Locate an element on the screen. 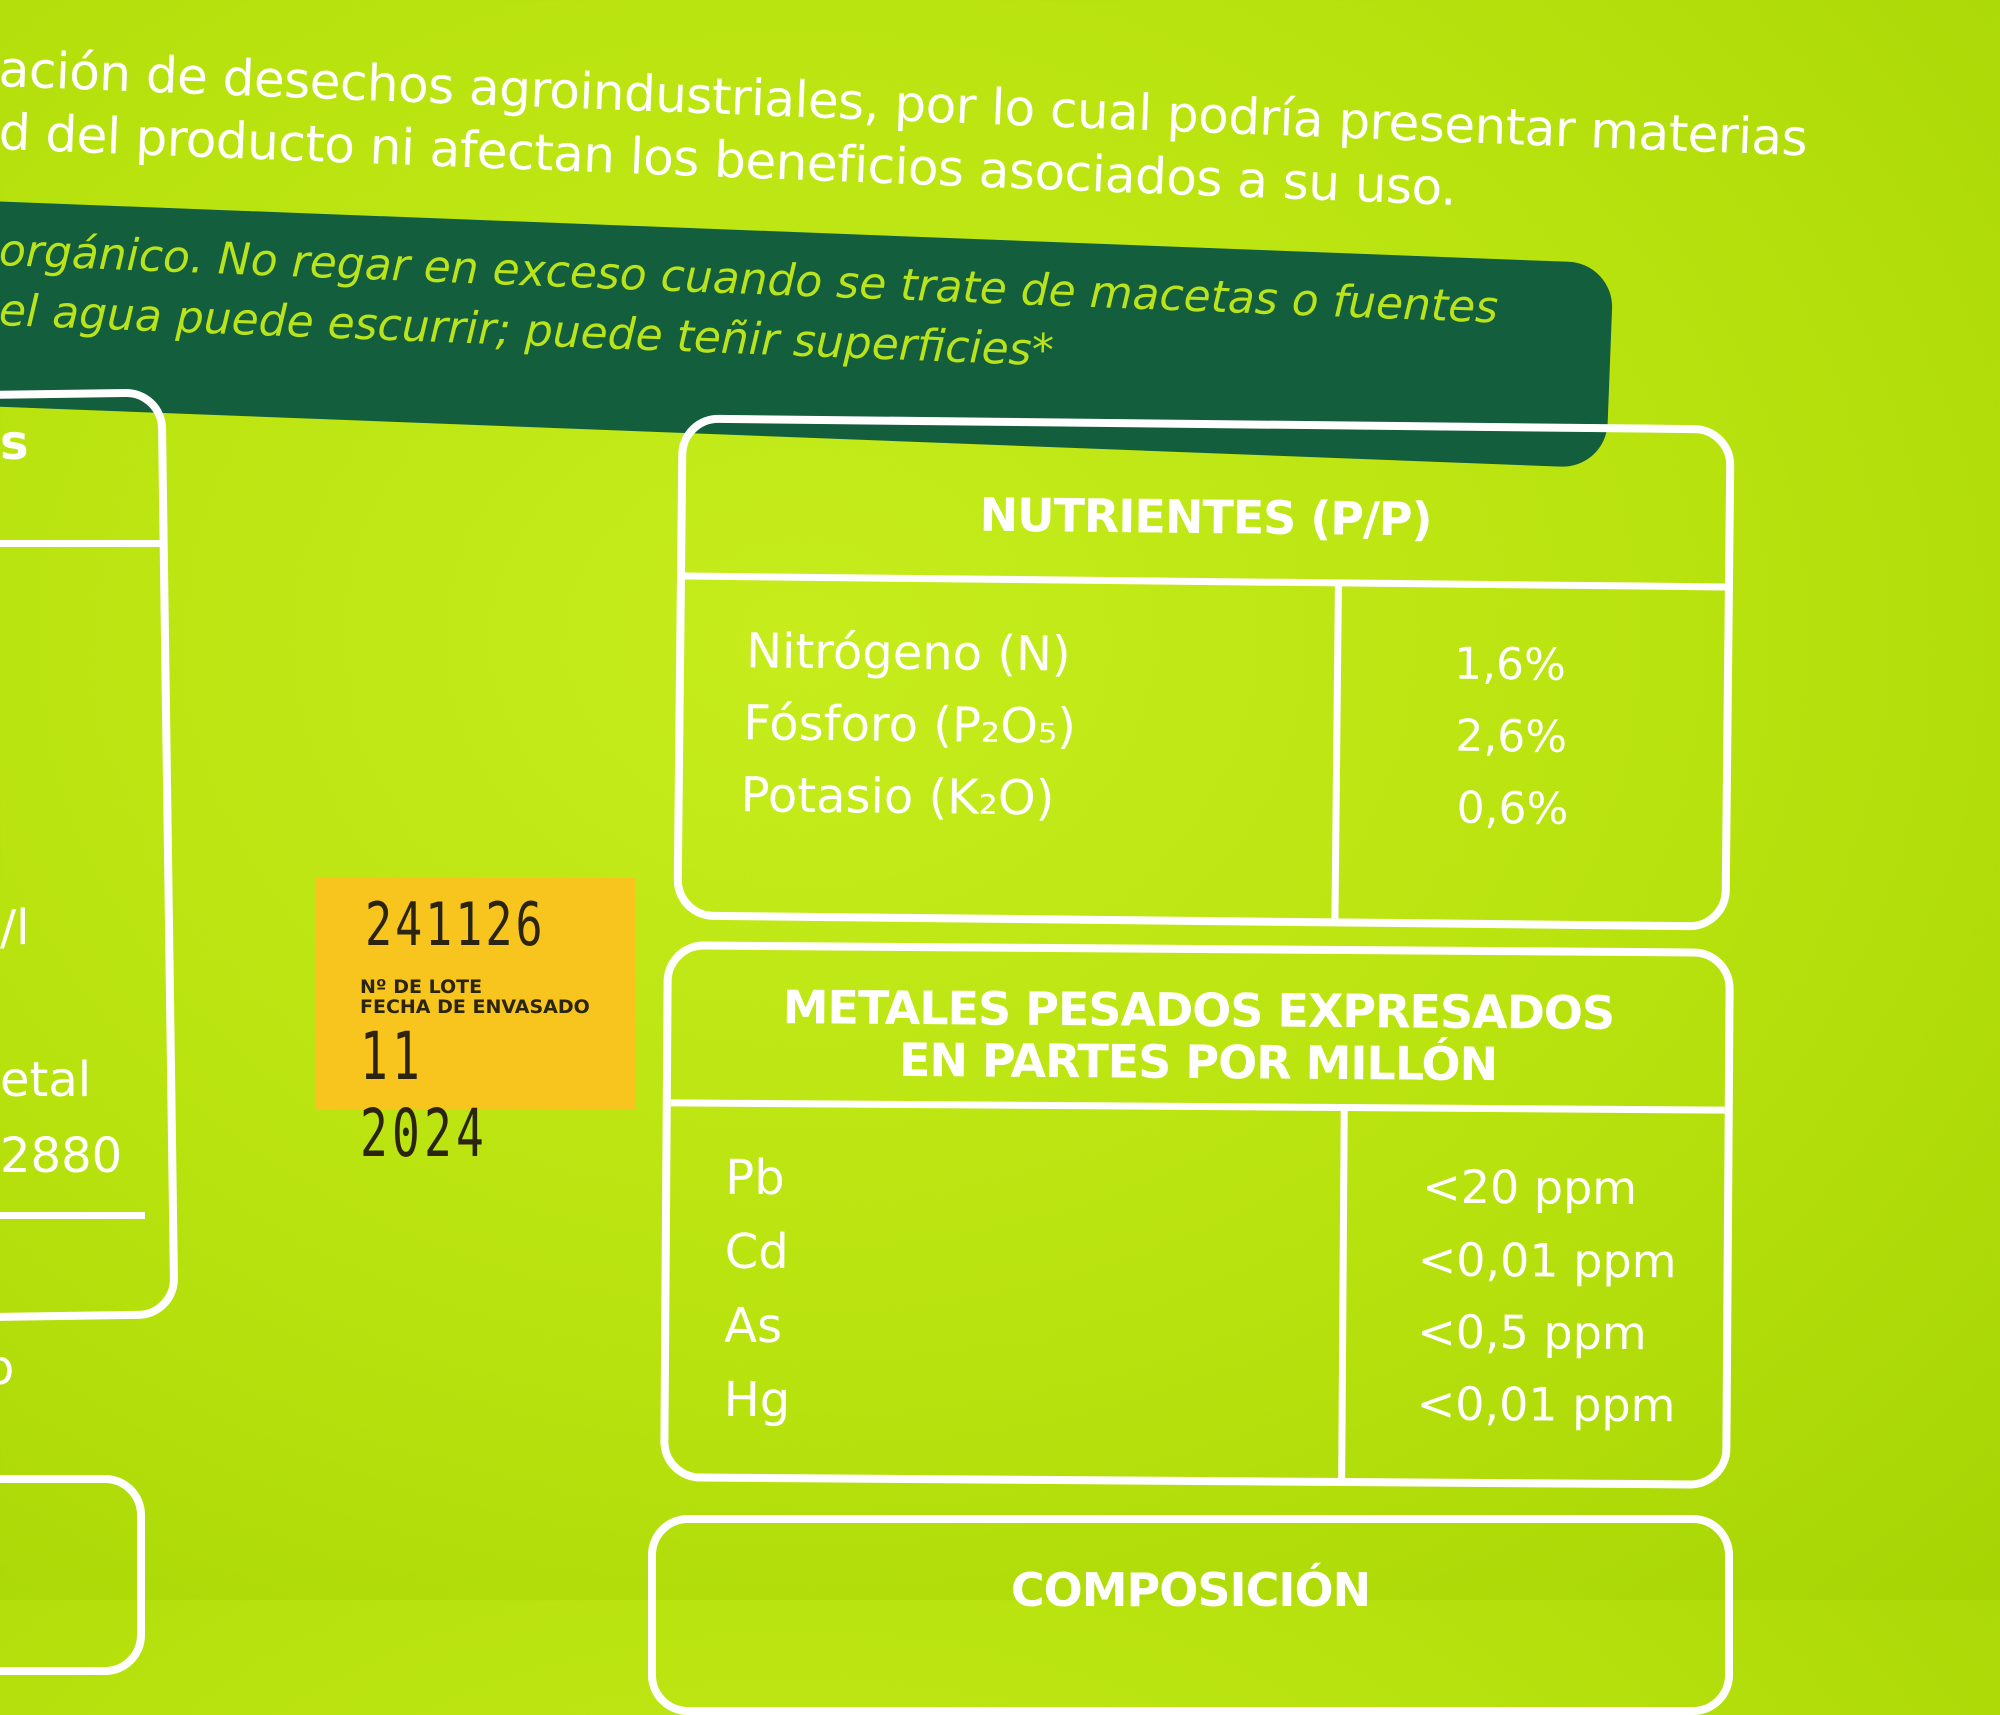  metal-name: Pb is located at coordinates (755, 1178).